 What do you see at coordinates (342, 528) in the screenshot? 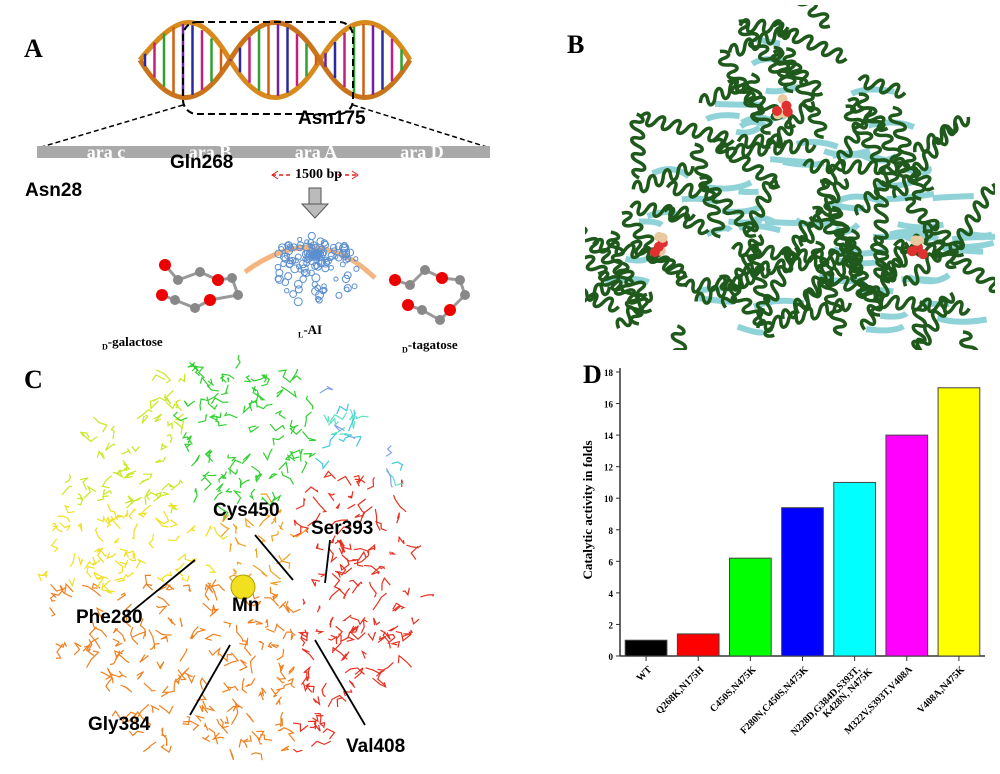
I see `residue-ser393: Ser393` at bounding box center [342, 528].